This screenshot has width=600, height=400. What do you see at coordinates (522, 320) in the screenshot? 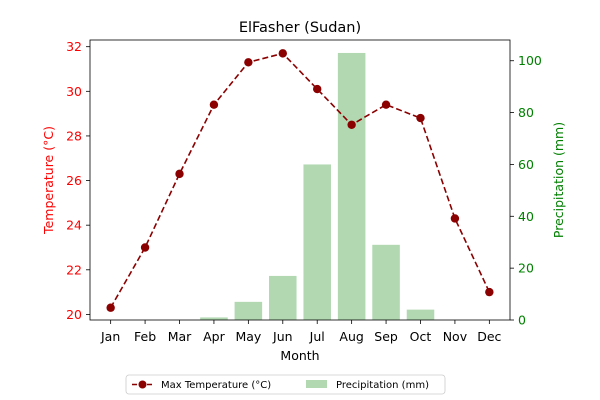
I see `y-right-tick-label: 0` at bounding box center [522, 320].